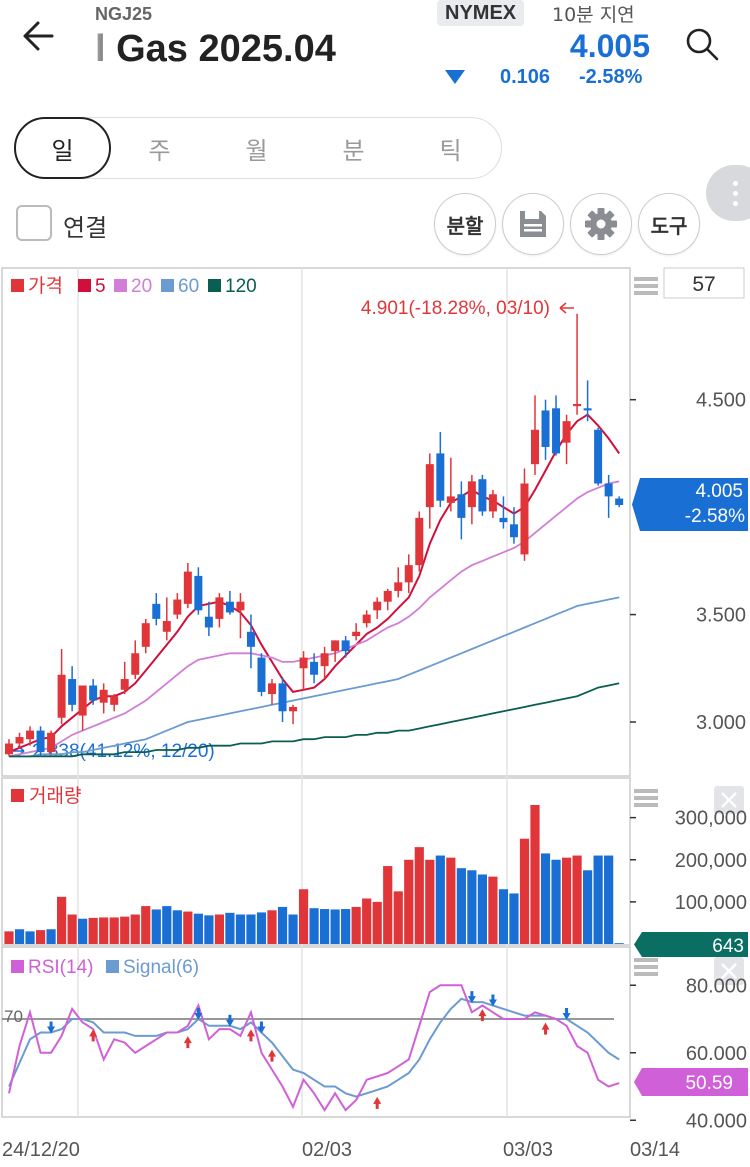  I want to click on last-rsi-label: 50.59, so click(709, 1083).